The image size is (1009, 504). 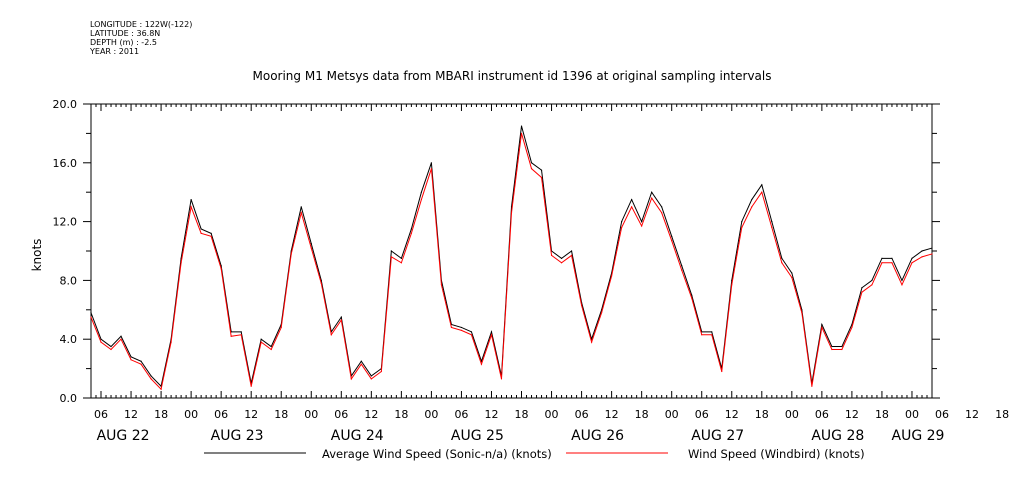 I want to click on depth-label: DEPTH (m) : -2.5, so click(x=123, y=42).